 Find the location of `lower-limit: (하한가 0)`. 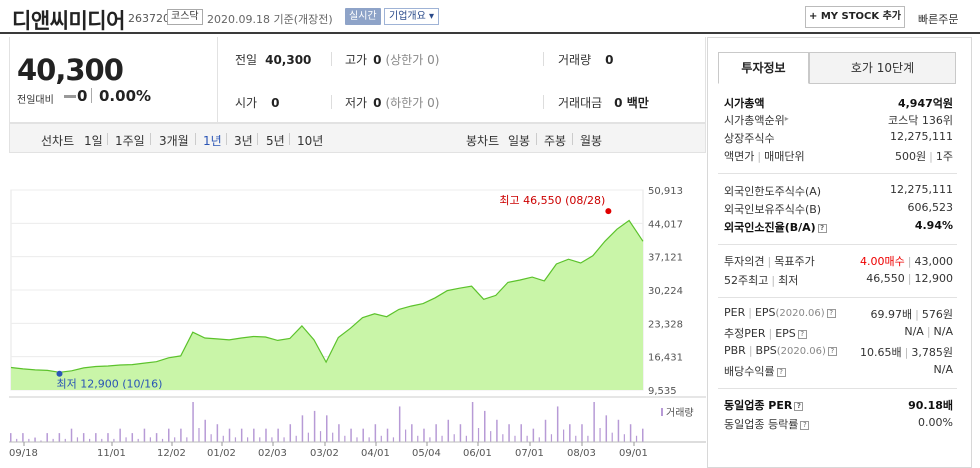

lower-limit: (하한가 0) is located at coordinates (412, 103).